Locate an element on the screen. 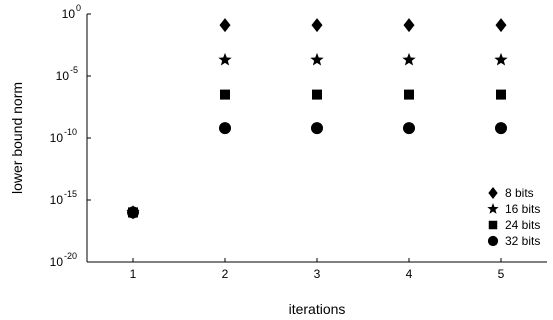  legend-label: 24 bits is located at coordinates (522, 225).